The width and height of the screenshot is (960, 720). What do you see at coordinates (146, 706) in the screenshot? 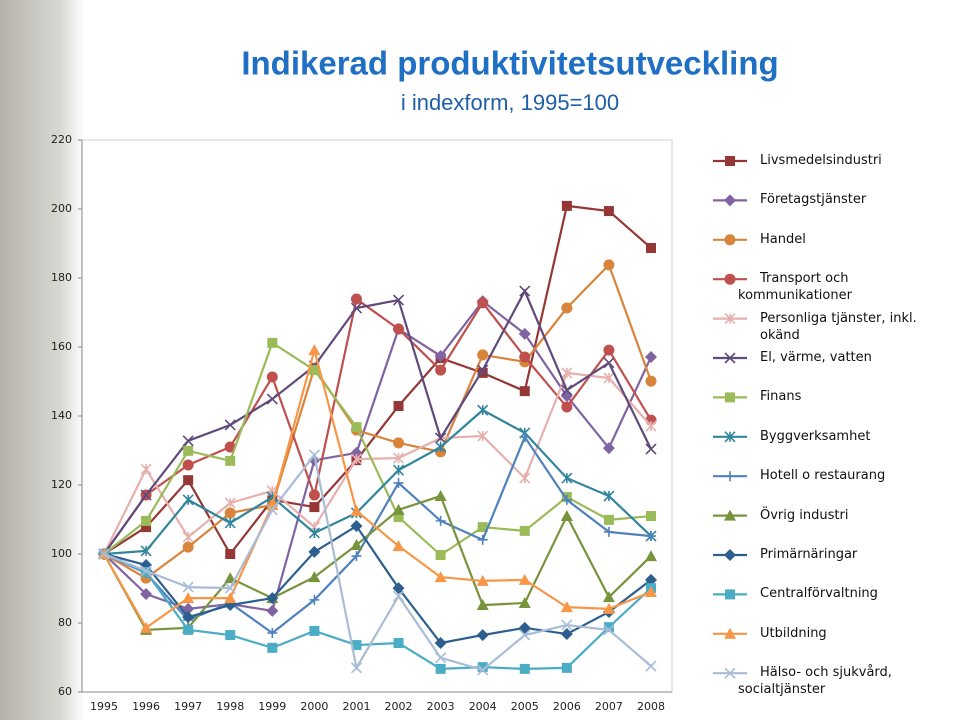
I see `x-tick-label: 1996` at bounding box center [146, 706].